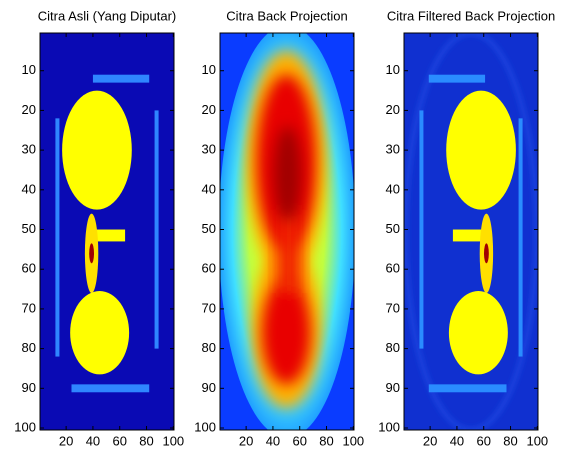  I want to click on chart-title: Citra Filtered Back Projection, so click(471, 15).